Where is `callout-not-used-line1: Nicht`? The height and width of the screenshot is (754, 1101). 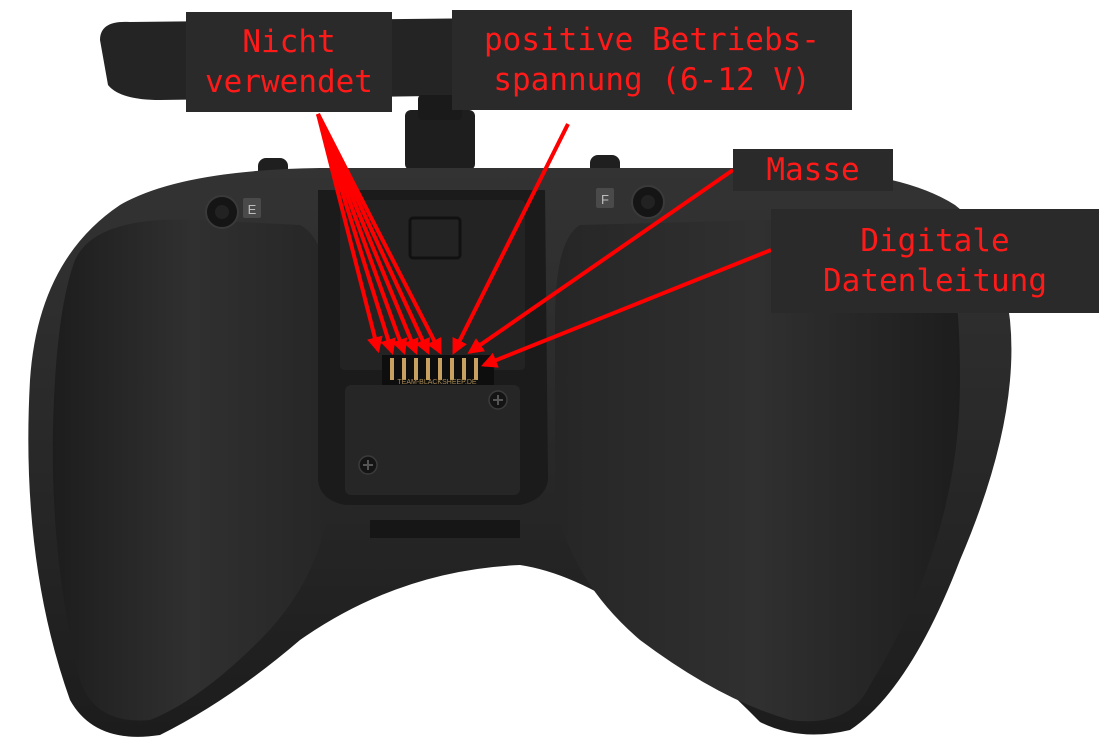
callout-not-used-line1: Nicht is located at coordinates (289, 42).